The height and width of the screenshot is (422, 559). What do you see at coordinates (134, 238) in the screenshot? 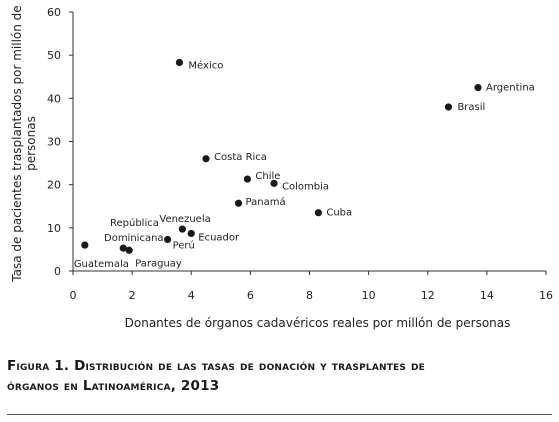
I see `point-label: Dominicana` at bounding box center [134, 238].